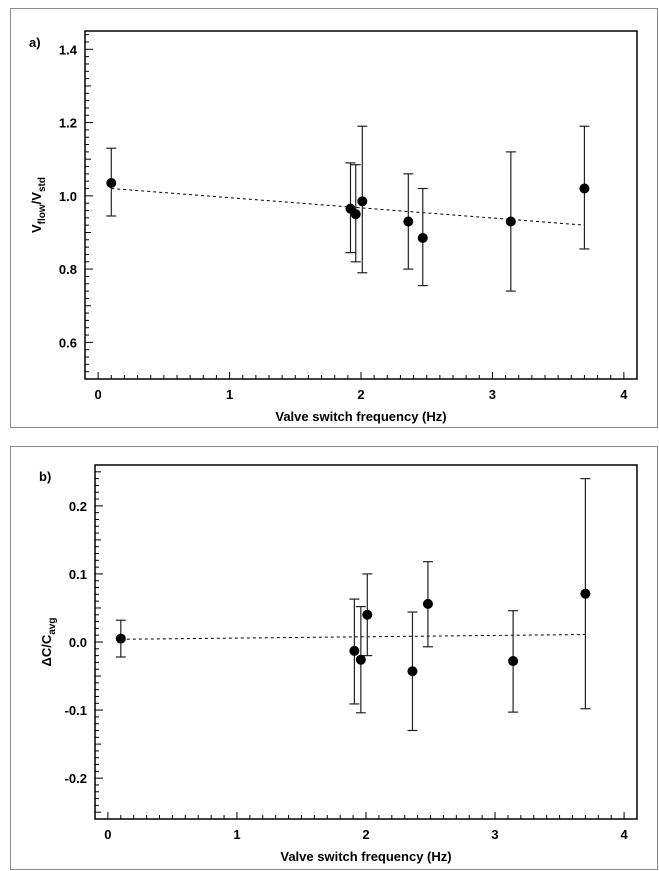 Image resolution: width=659 pixels, height=871 pixels. What do you see at coordinates (348, 207) in the screenshot?
I see `chart-a-fit-line` at bounding box center [348, 207].